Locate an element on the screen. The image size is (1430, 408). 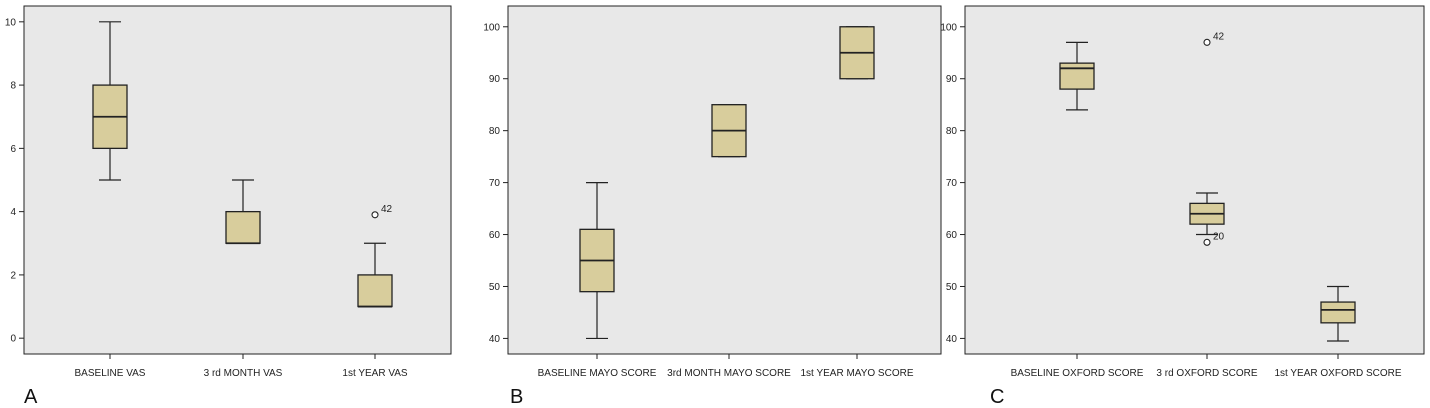
x-category-label: 1st YEAR MAYO SCORE is located at coordinates (857, 373).